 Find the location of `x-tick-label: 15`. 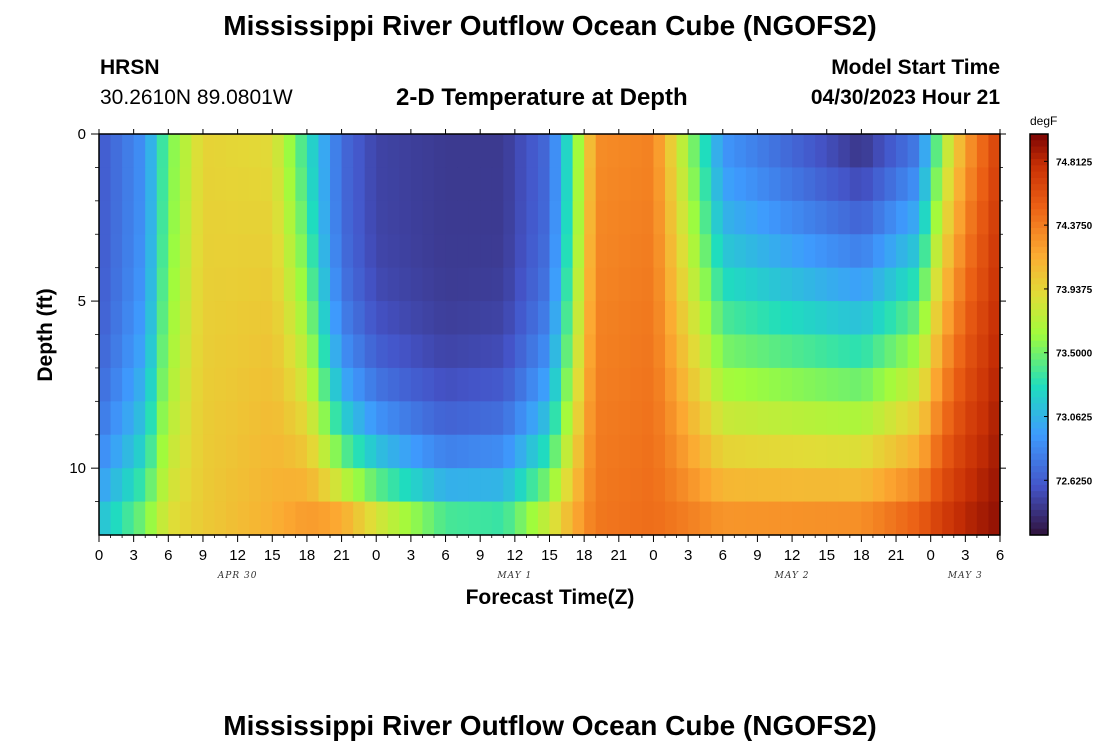

x-tick-label: 15 is located at coordinates (549, 555).